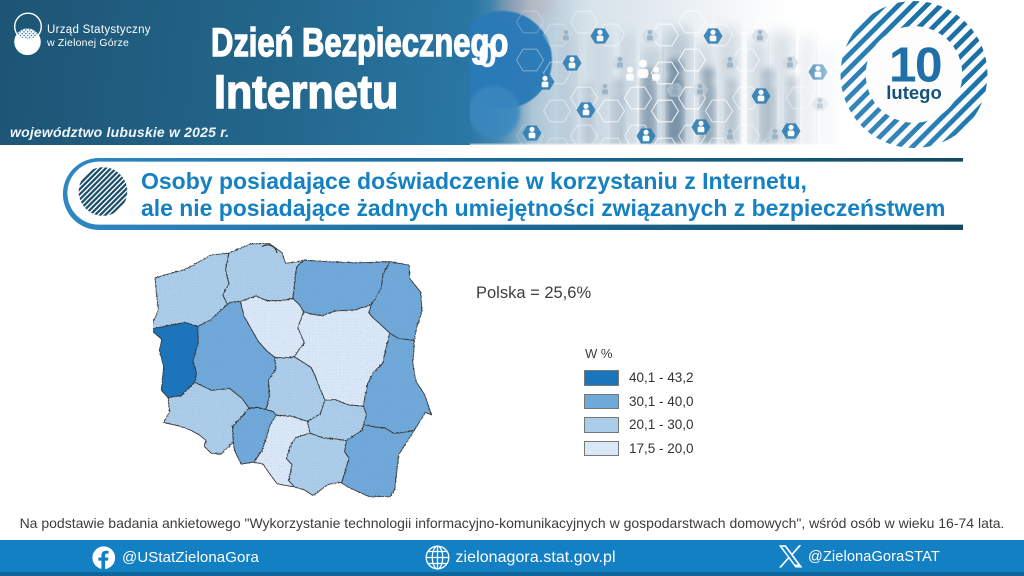  What do you see at coordinates (914, 92) in the screenshot?
I see `svg-text: lutego` at bounding box center [914, 92].